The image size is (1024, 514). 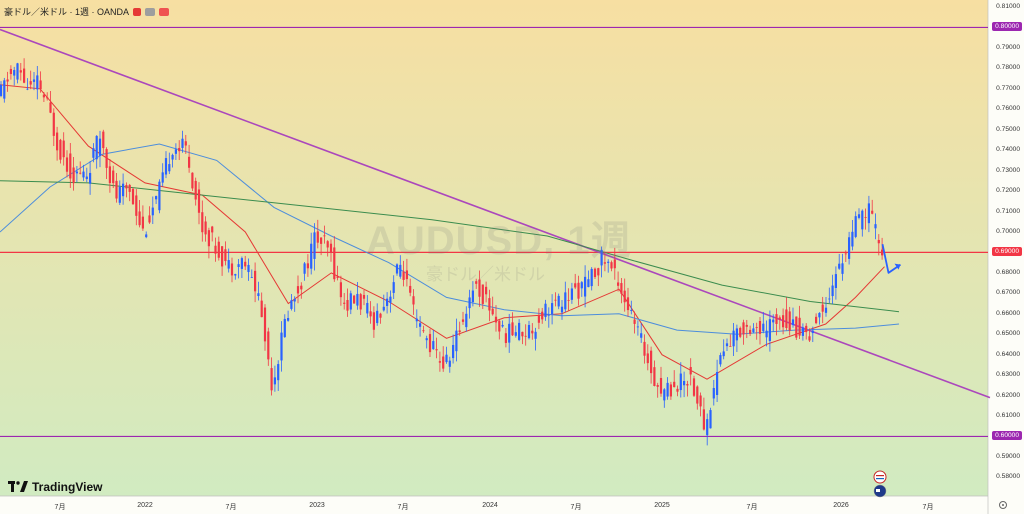 What do you see at coordinates (1008, 68) in the screenshot?
I see `y-tick-label: 0.78000` at bounding box center [1008, 68].